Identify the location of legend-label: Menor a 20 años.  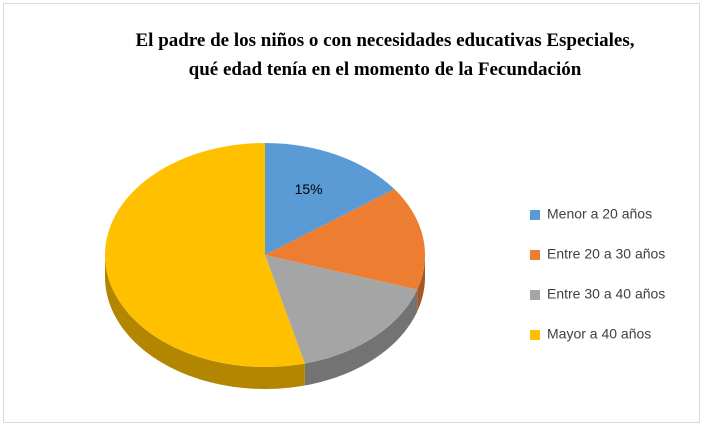
(599, 214).